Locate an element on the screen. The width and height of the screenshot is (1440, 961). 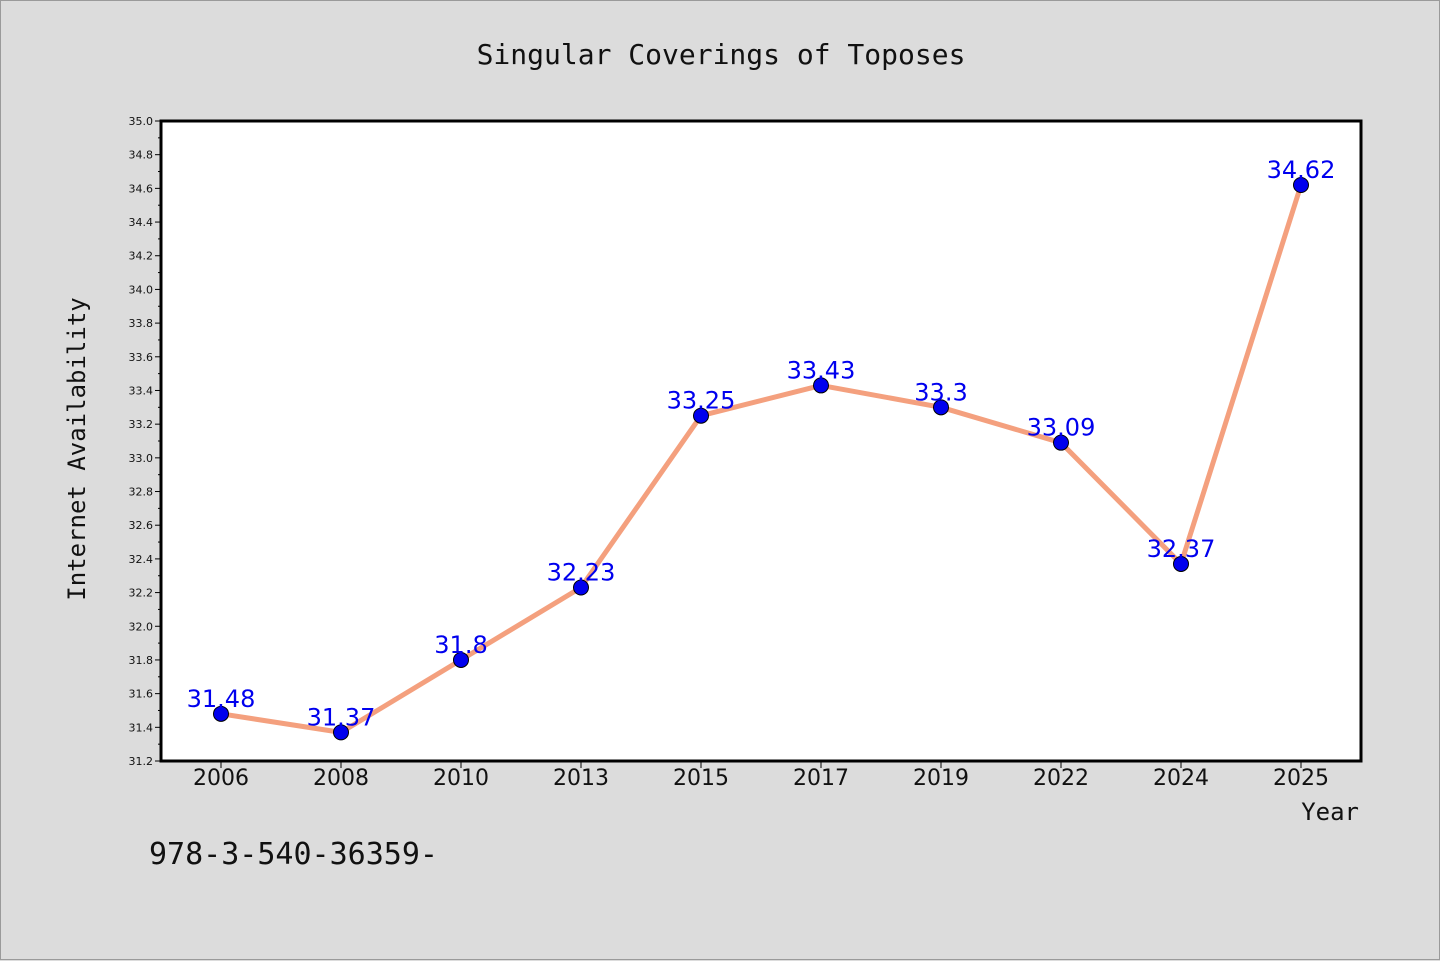
data-label: 32.23 is located at coordinates (581, 573).